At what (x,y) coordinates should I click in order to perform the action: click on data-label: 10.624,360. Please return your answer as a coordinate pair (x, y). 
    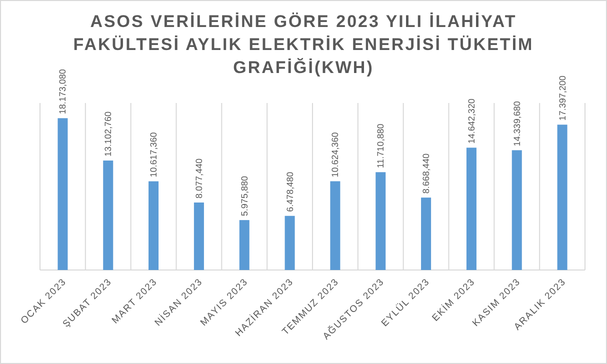
    Looking at the image, I should click on (335, 155).